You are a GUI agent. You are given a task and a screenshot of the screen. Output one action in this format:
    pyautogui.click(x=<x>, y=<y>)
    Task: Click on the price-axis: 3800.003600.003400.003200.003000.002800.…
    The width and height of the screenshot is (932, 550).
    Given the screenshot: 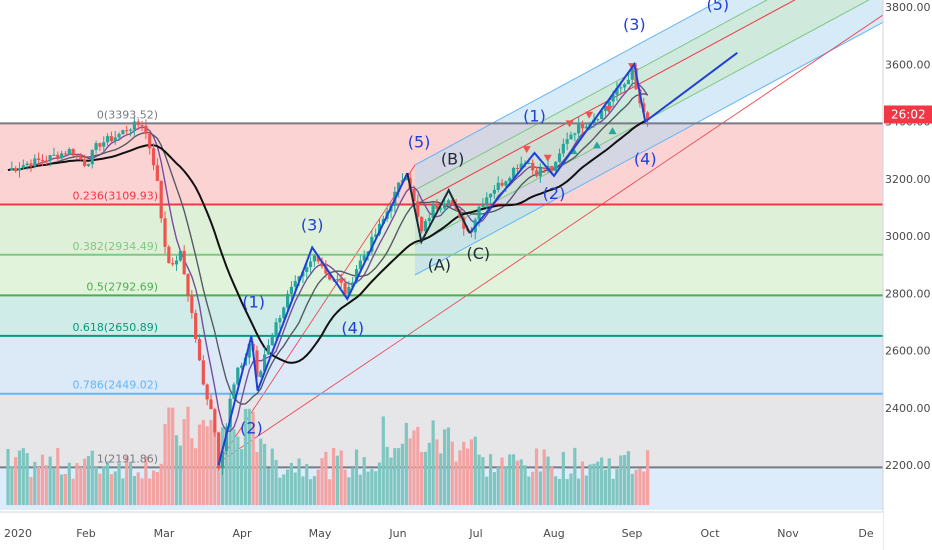 What is the action you would take?
    pyautogui.click(x=907, y=275)
    